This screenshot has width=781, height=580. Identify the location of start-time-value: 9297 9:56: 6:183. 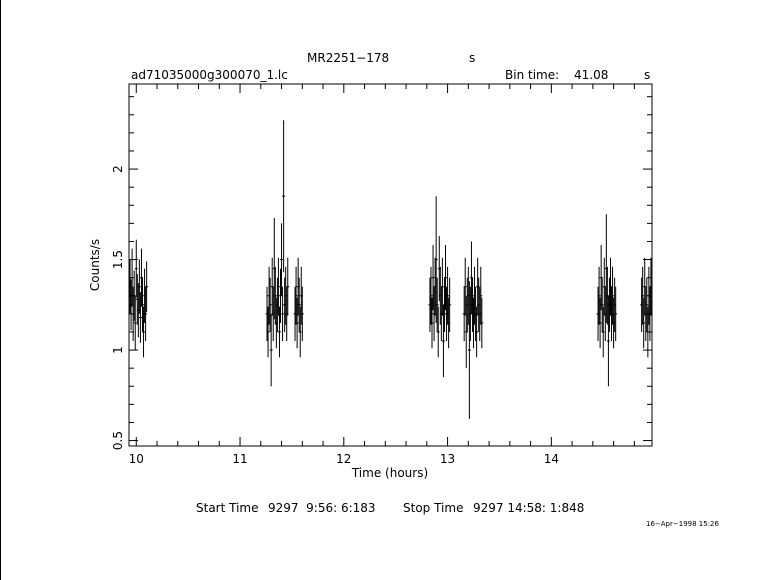
(322, 508).